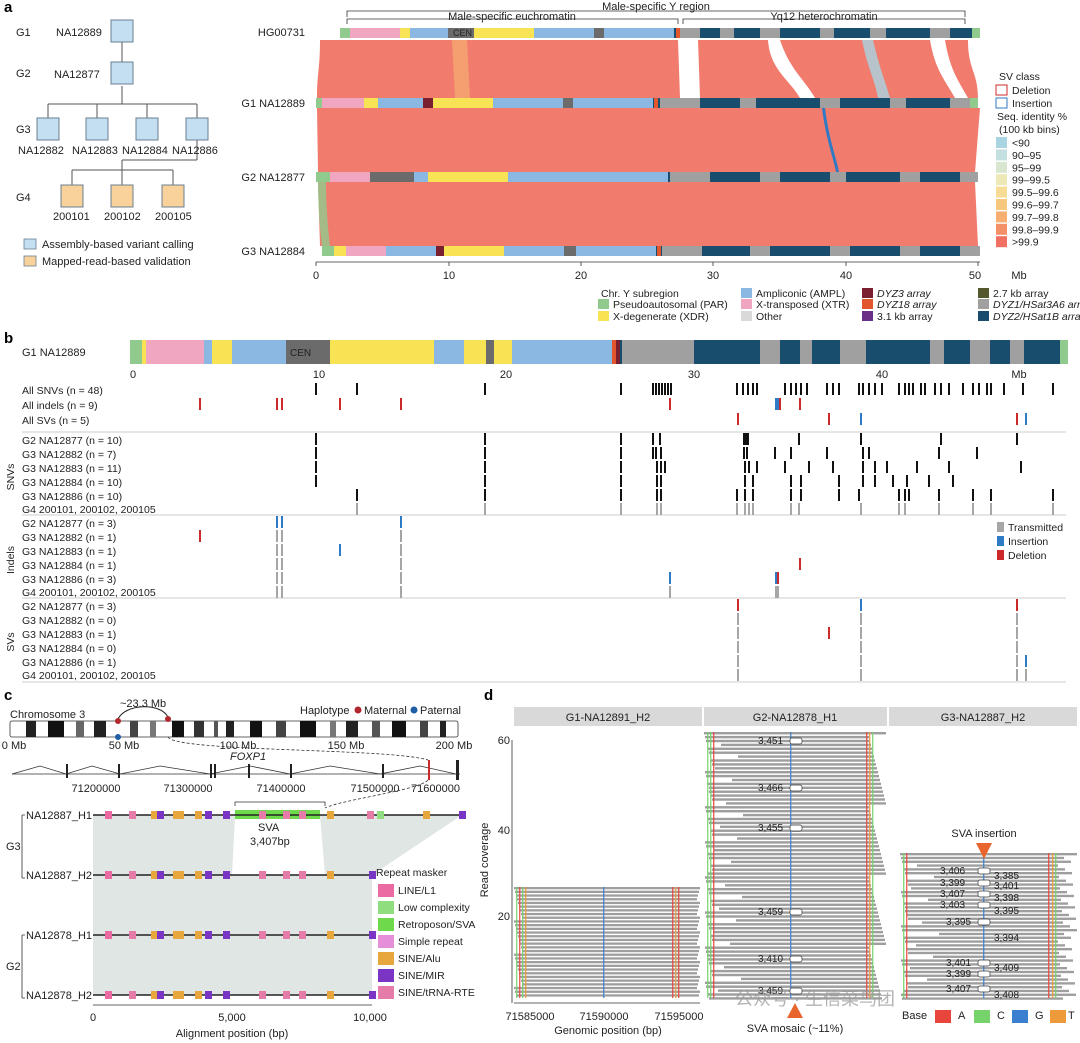 This screenshot has width=1080, height=1043. What do you see at coordinates (795, 1010) in the screenshot?
I see `mosaic-arrow` at bounding box center [795, 1010].